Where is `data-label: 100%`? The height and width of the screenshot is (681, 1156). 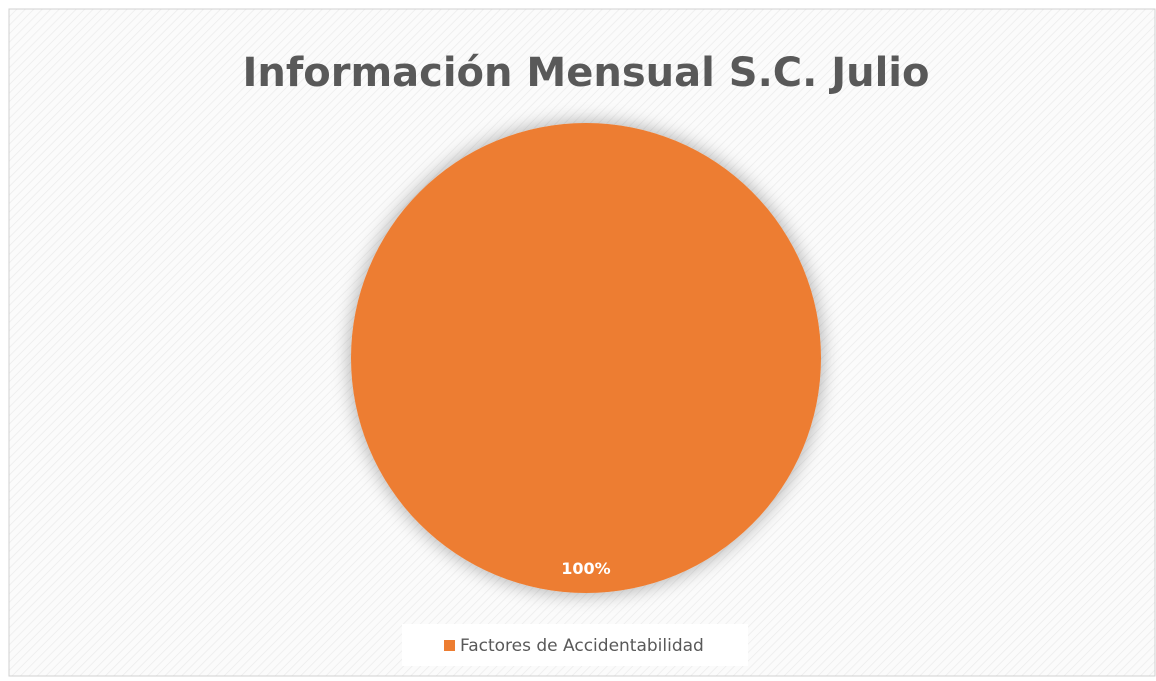 data-label: 100% is located at coordinates (585, 568).